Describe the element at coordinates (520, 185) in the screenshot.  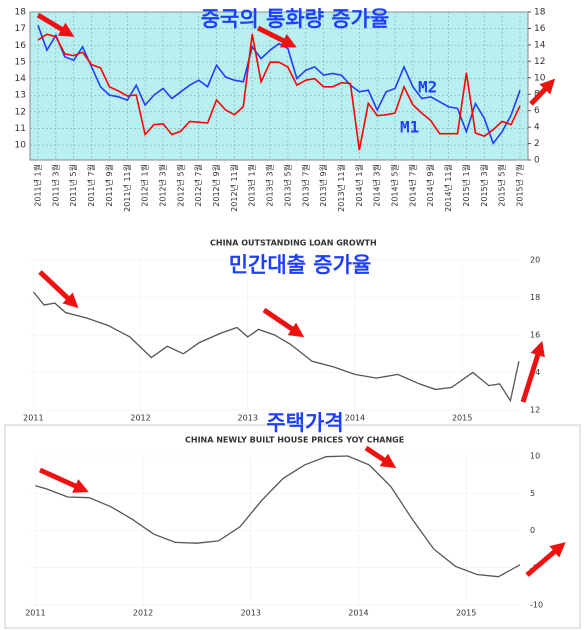
I see `x-tick-label: 2015년 7월` at that location.